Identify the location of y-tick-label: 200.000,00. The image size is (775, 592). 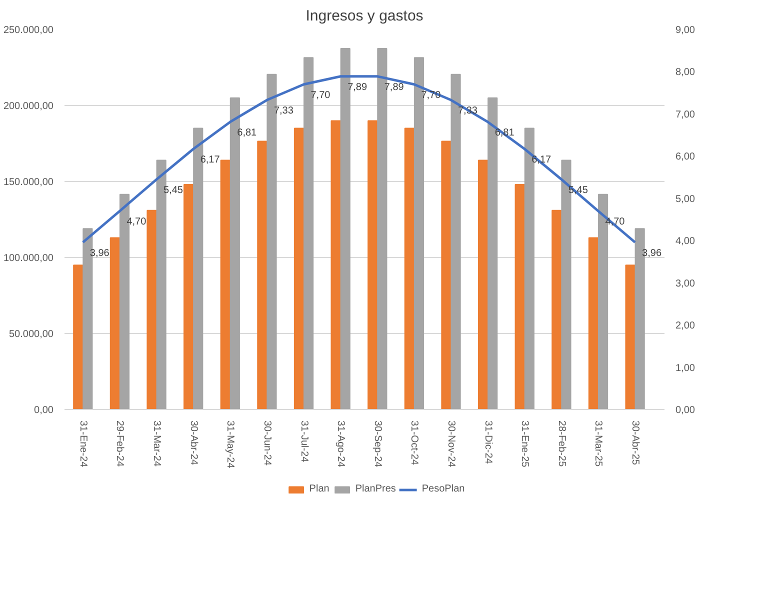
(28, 106).